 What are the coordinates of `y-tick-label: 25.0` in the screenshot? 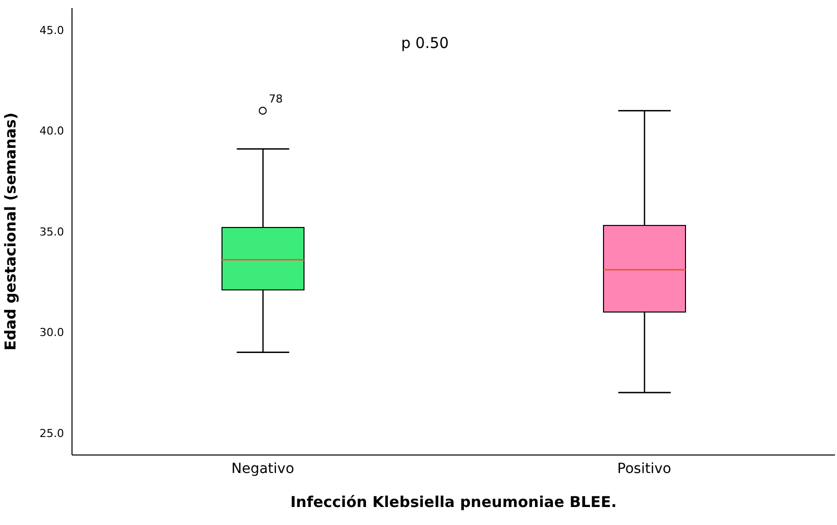 It's located at (52, 433).